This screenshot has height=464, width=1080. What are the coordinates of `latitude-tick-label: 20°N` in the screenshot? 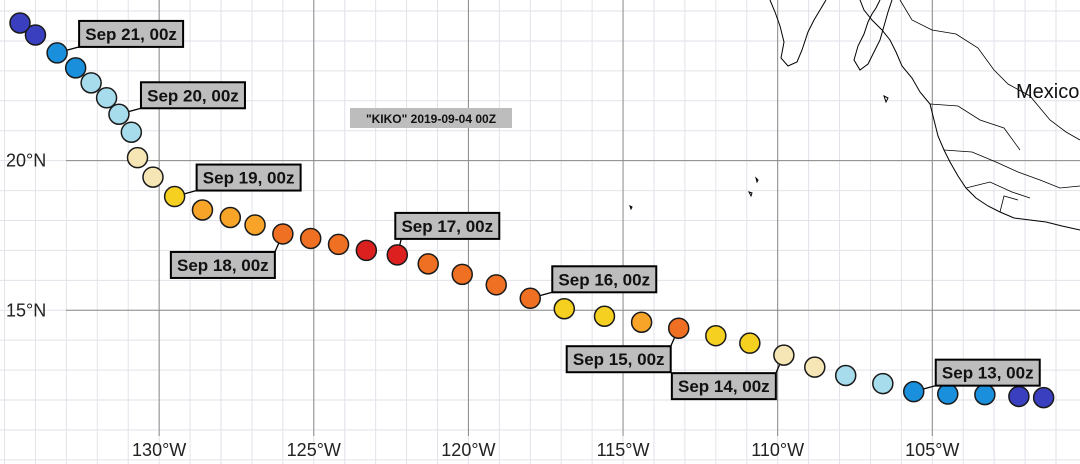 It's located at (26, 161).